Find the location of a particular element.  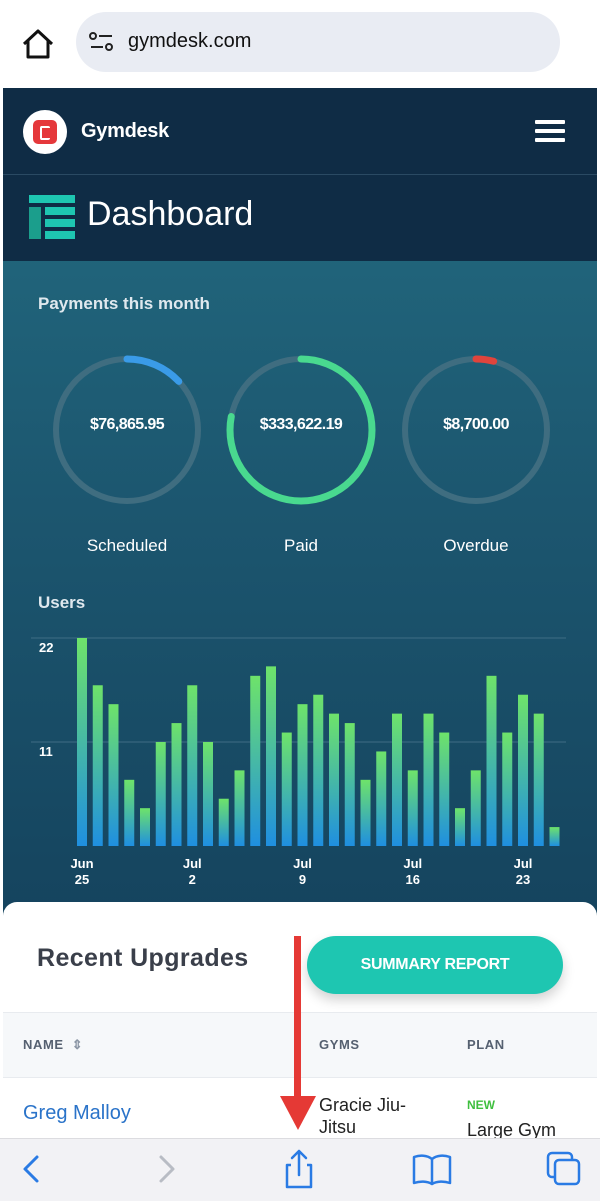

forward-icon is located at coordinates (166, 1169).